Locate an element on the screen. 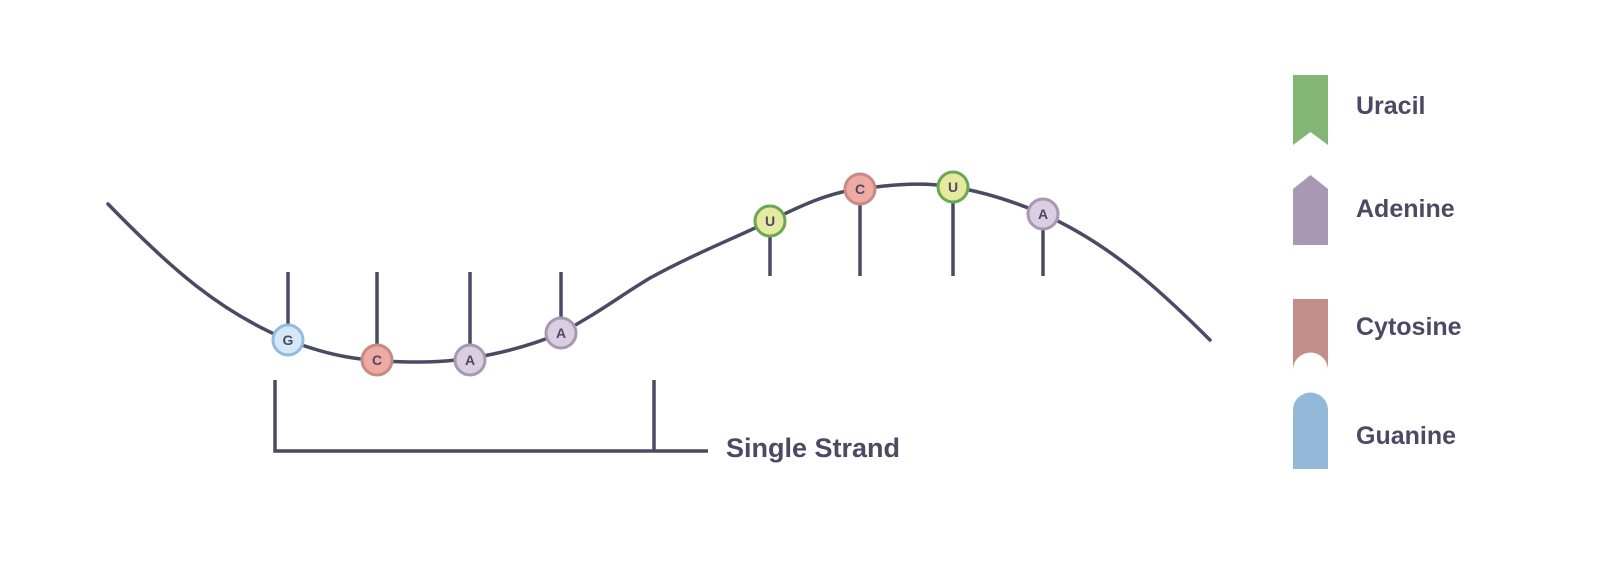 This screenshot has height=582, width=1600. nucleotide-letter-5: U is located at coordinates (770, 221).